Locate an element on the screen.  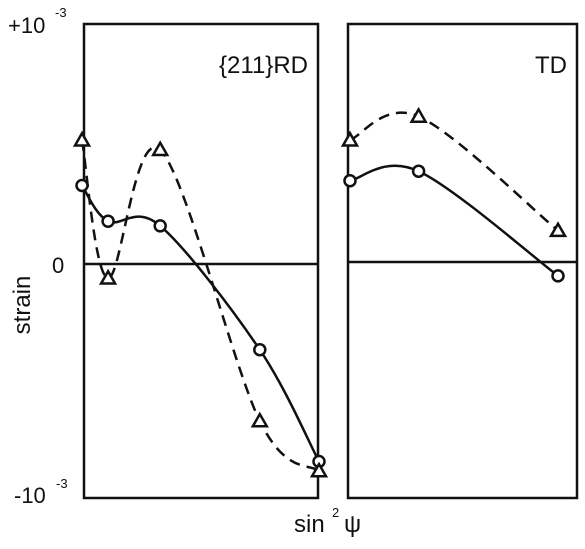
x-axis-title: sin 2 ψ is located at coordinates (327, 521).